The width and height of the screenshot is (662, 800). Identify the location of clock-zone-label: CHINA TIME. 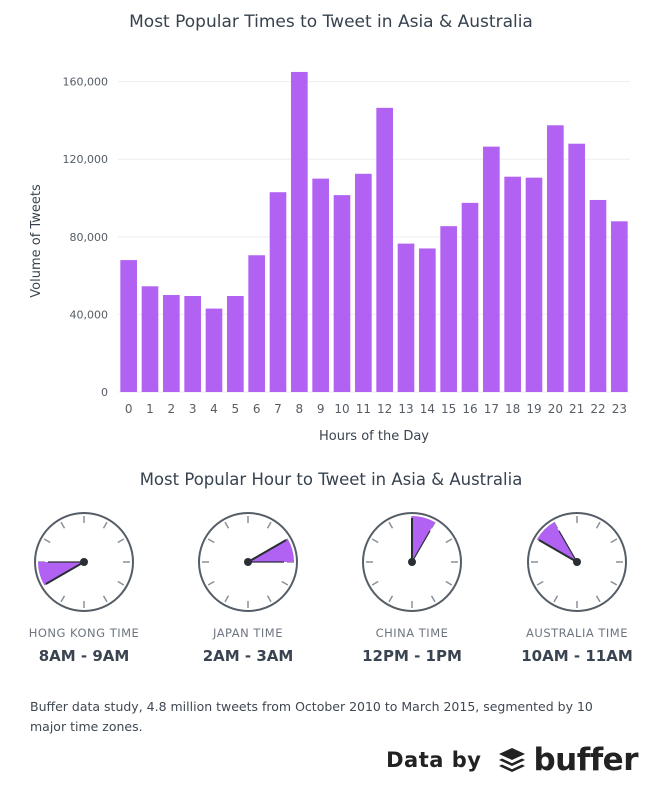
(412, 633).